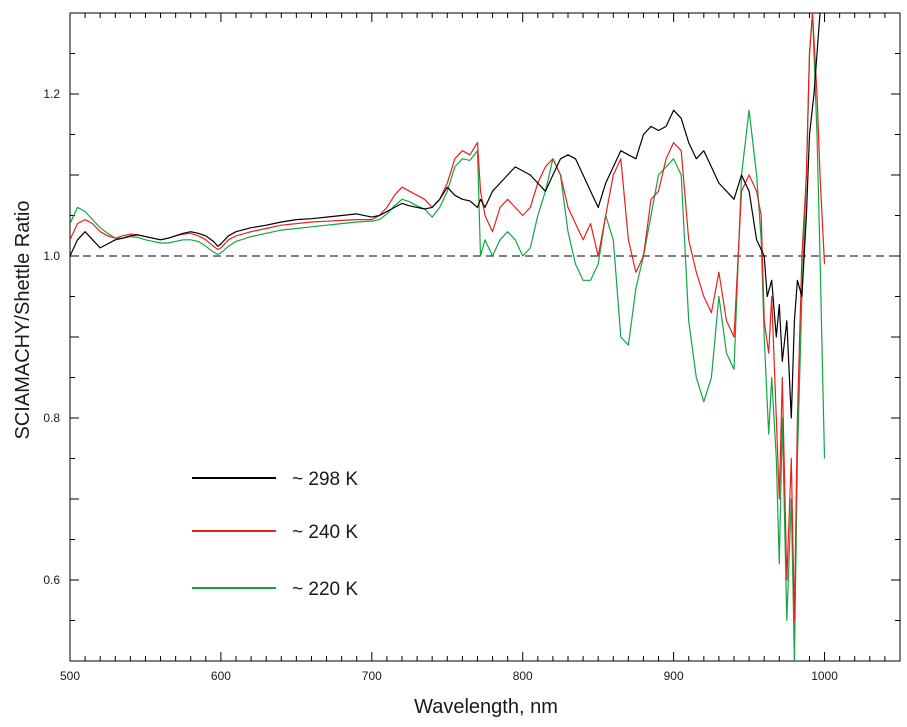 Image resolution: width=907 pixels, height=727 pixels. What do you see at coordinates (51, 256) in the screenshot?
I see `y-tick-label: 1.0` at bounding box center [51, 256].